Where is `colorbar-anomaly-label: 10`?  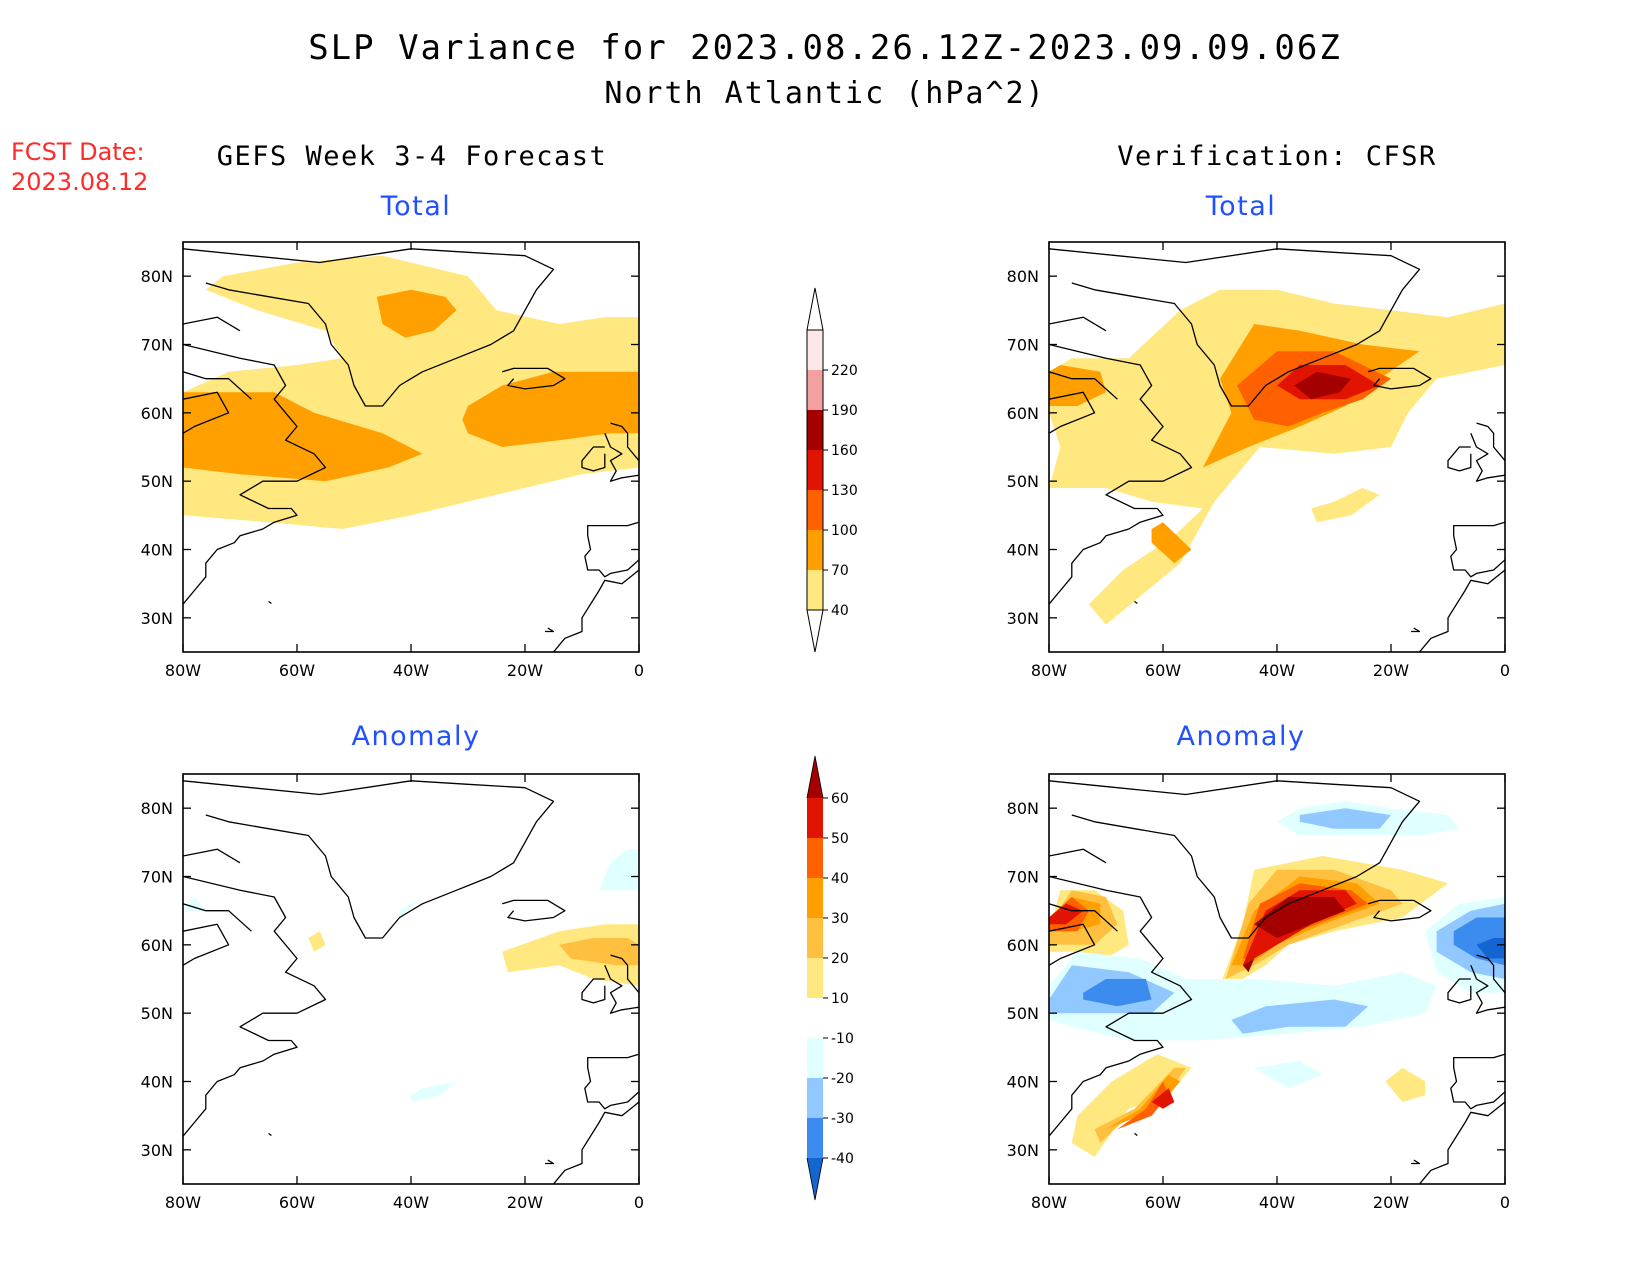
colorbar-anomaly-label: 10 is located at coordinates (840, 999).